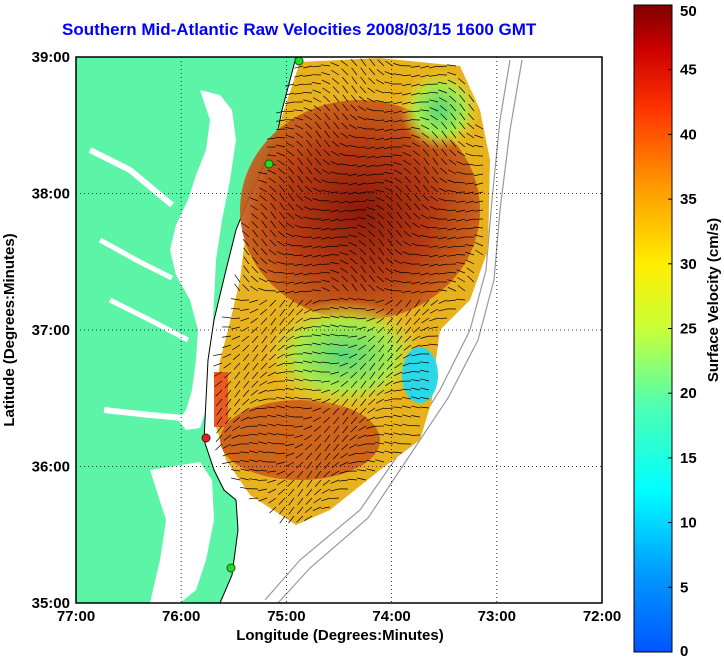  Describe the element at coordinates (76, 616) in the screenshot. I see `x-tick-label: 77:00` at that location.